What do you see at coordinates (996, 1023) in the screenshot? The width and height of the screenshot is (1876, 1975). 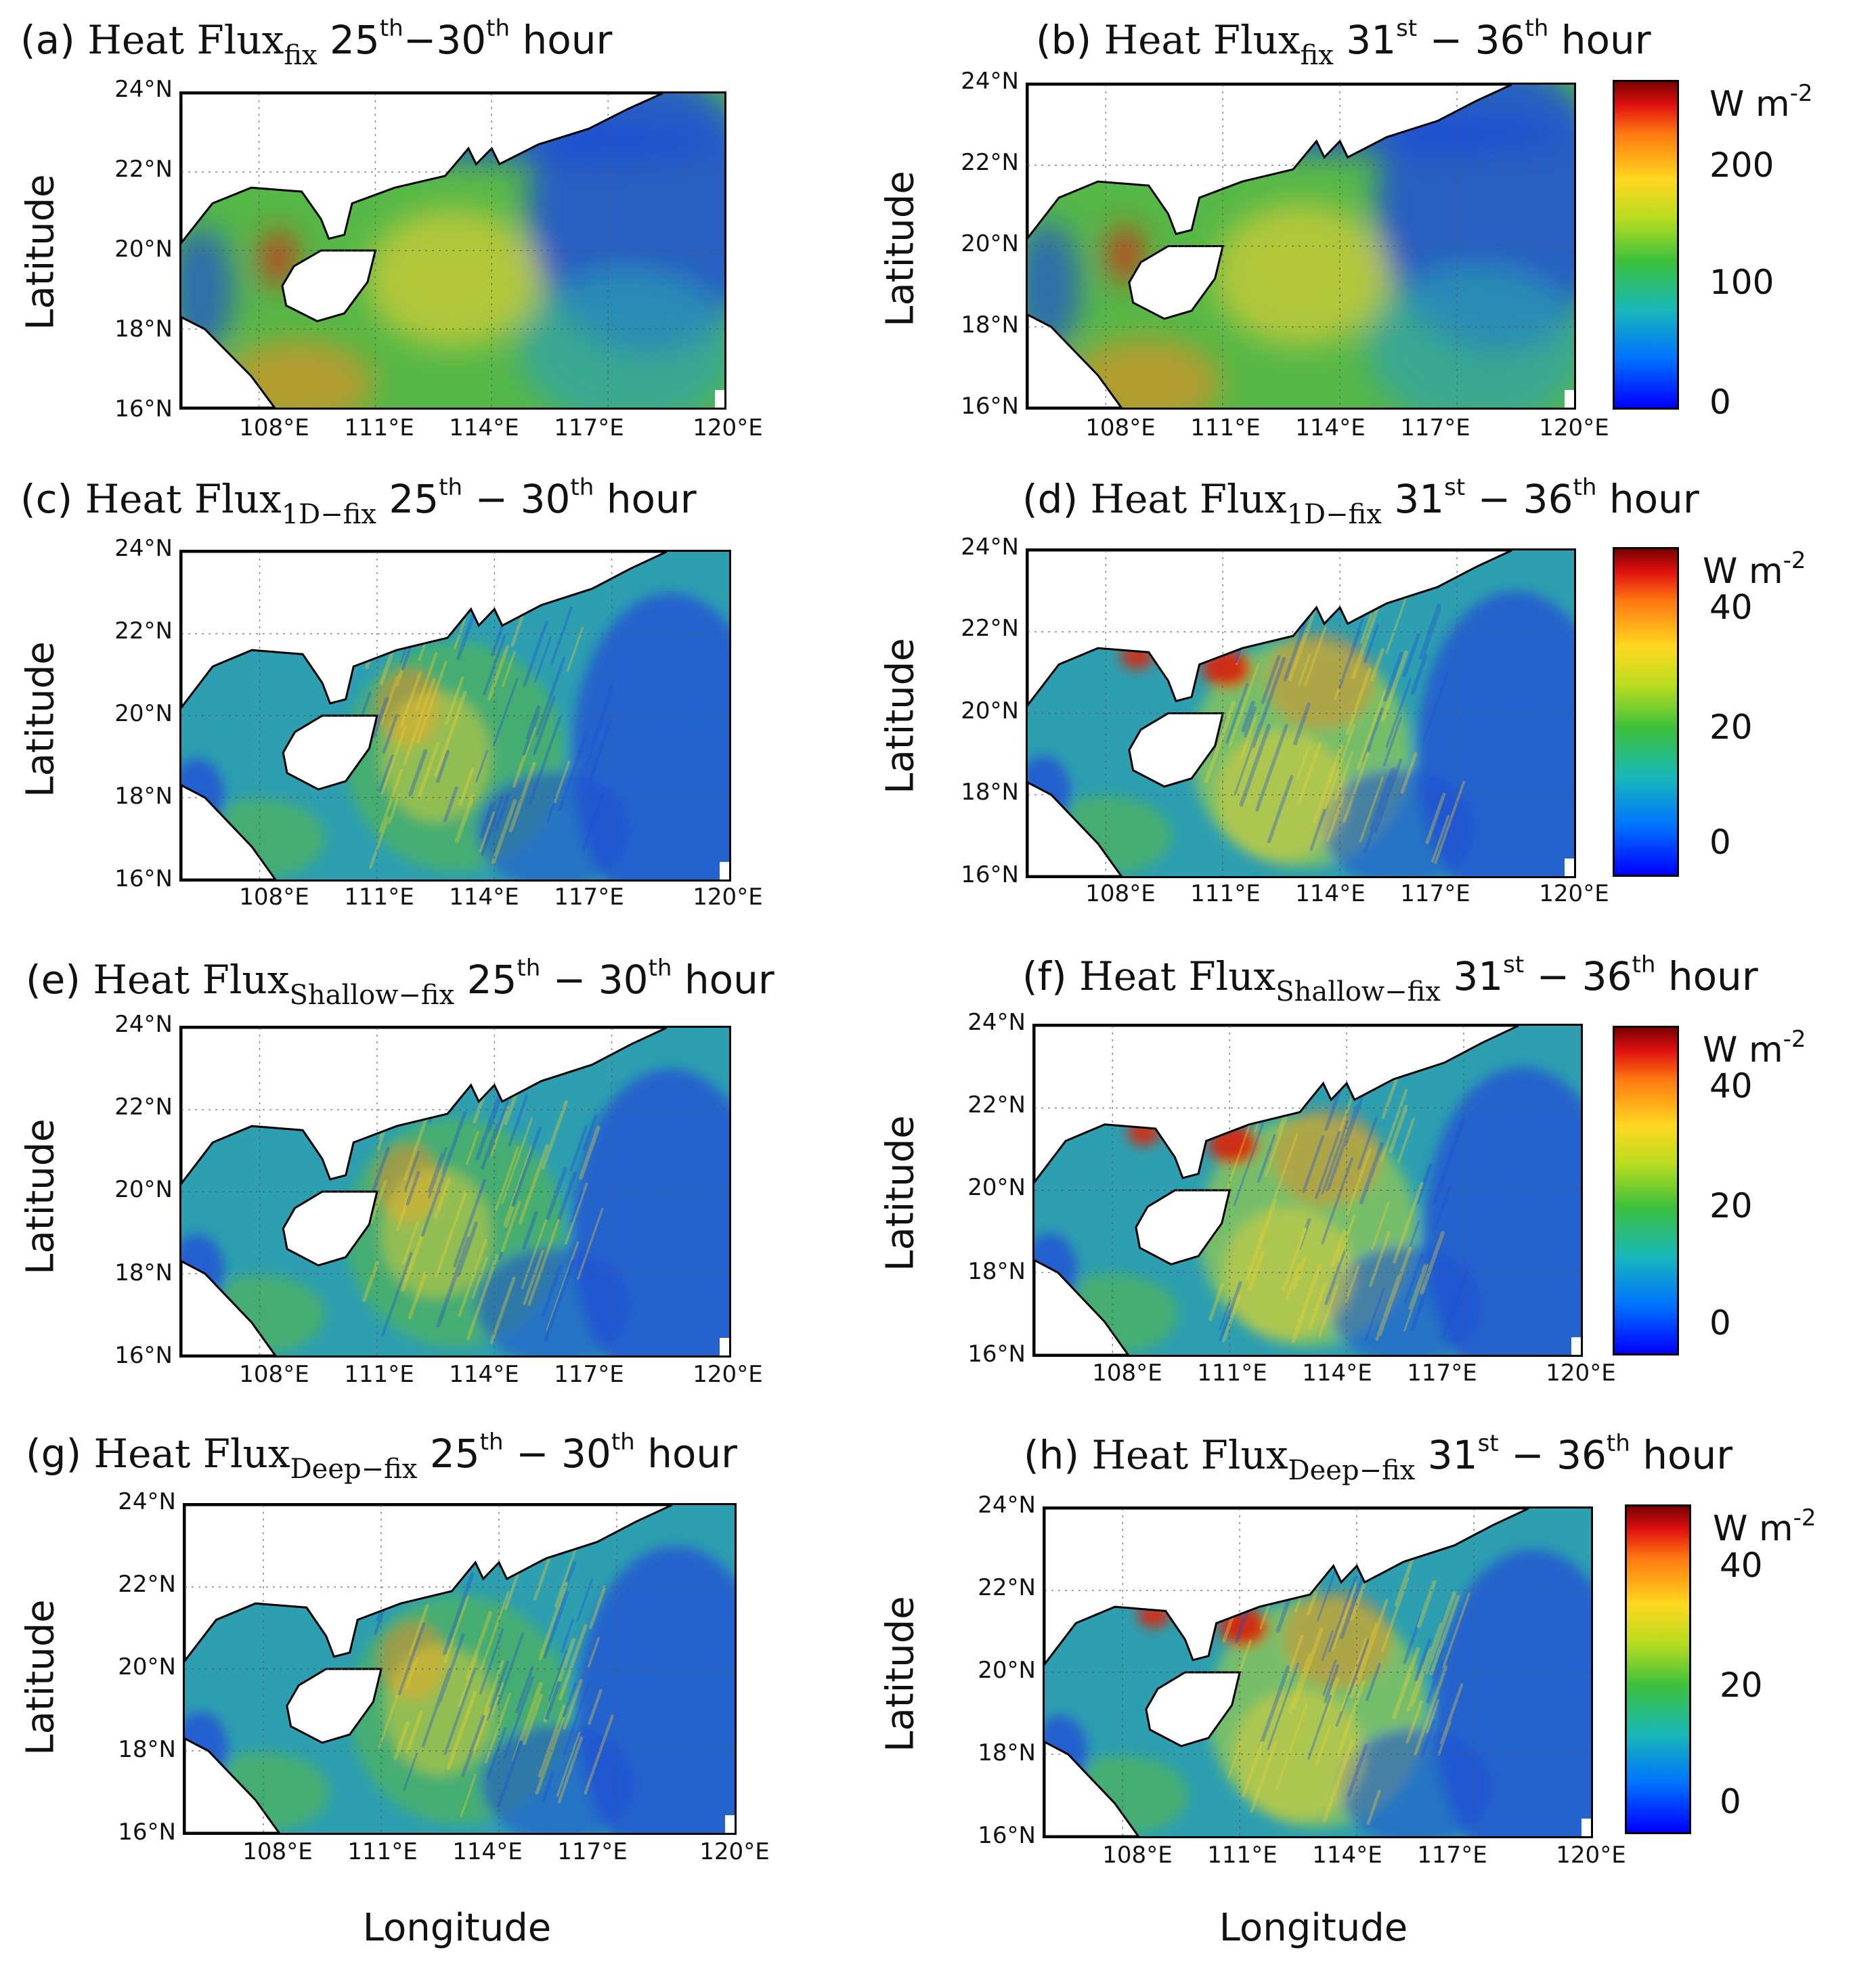 I see `lat-tick-f-24: 24°N` at bounding box center [996, 1023].